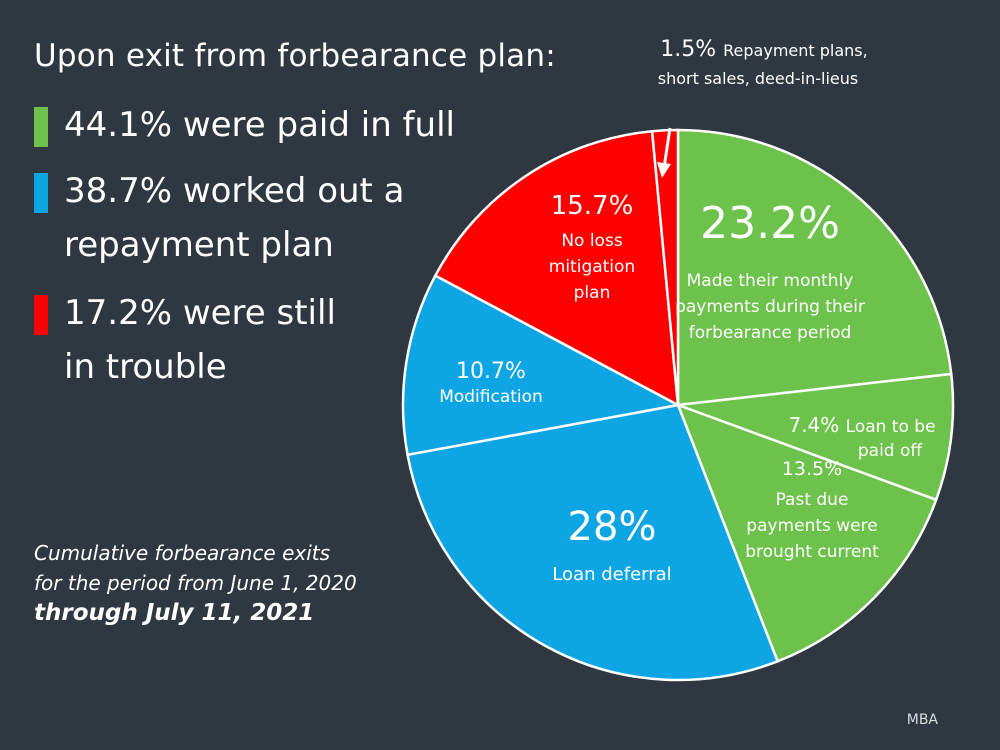 The image size is (1000, 750). I want to click on stat-line: repayment plan, so click(199, 245).